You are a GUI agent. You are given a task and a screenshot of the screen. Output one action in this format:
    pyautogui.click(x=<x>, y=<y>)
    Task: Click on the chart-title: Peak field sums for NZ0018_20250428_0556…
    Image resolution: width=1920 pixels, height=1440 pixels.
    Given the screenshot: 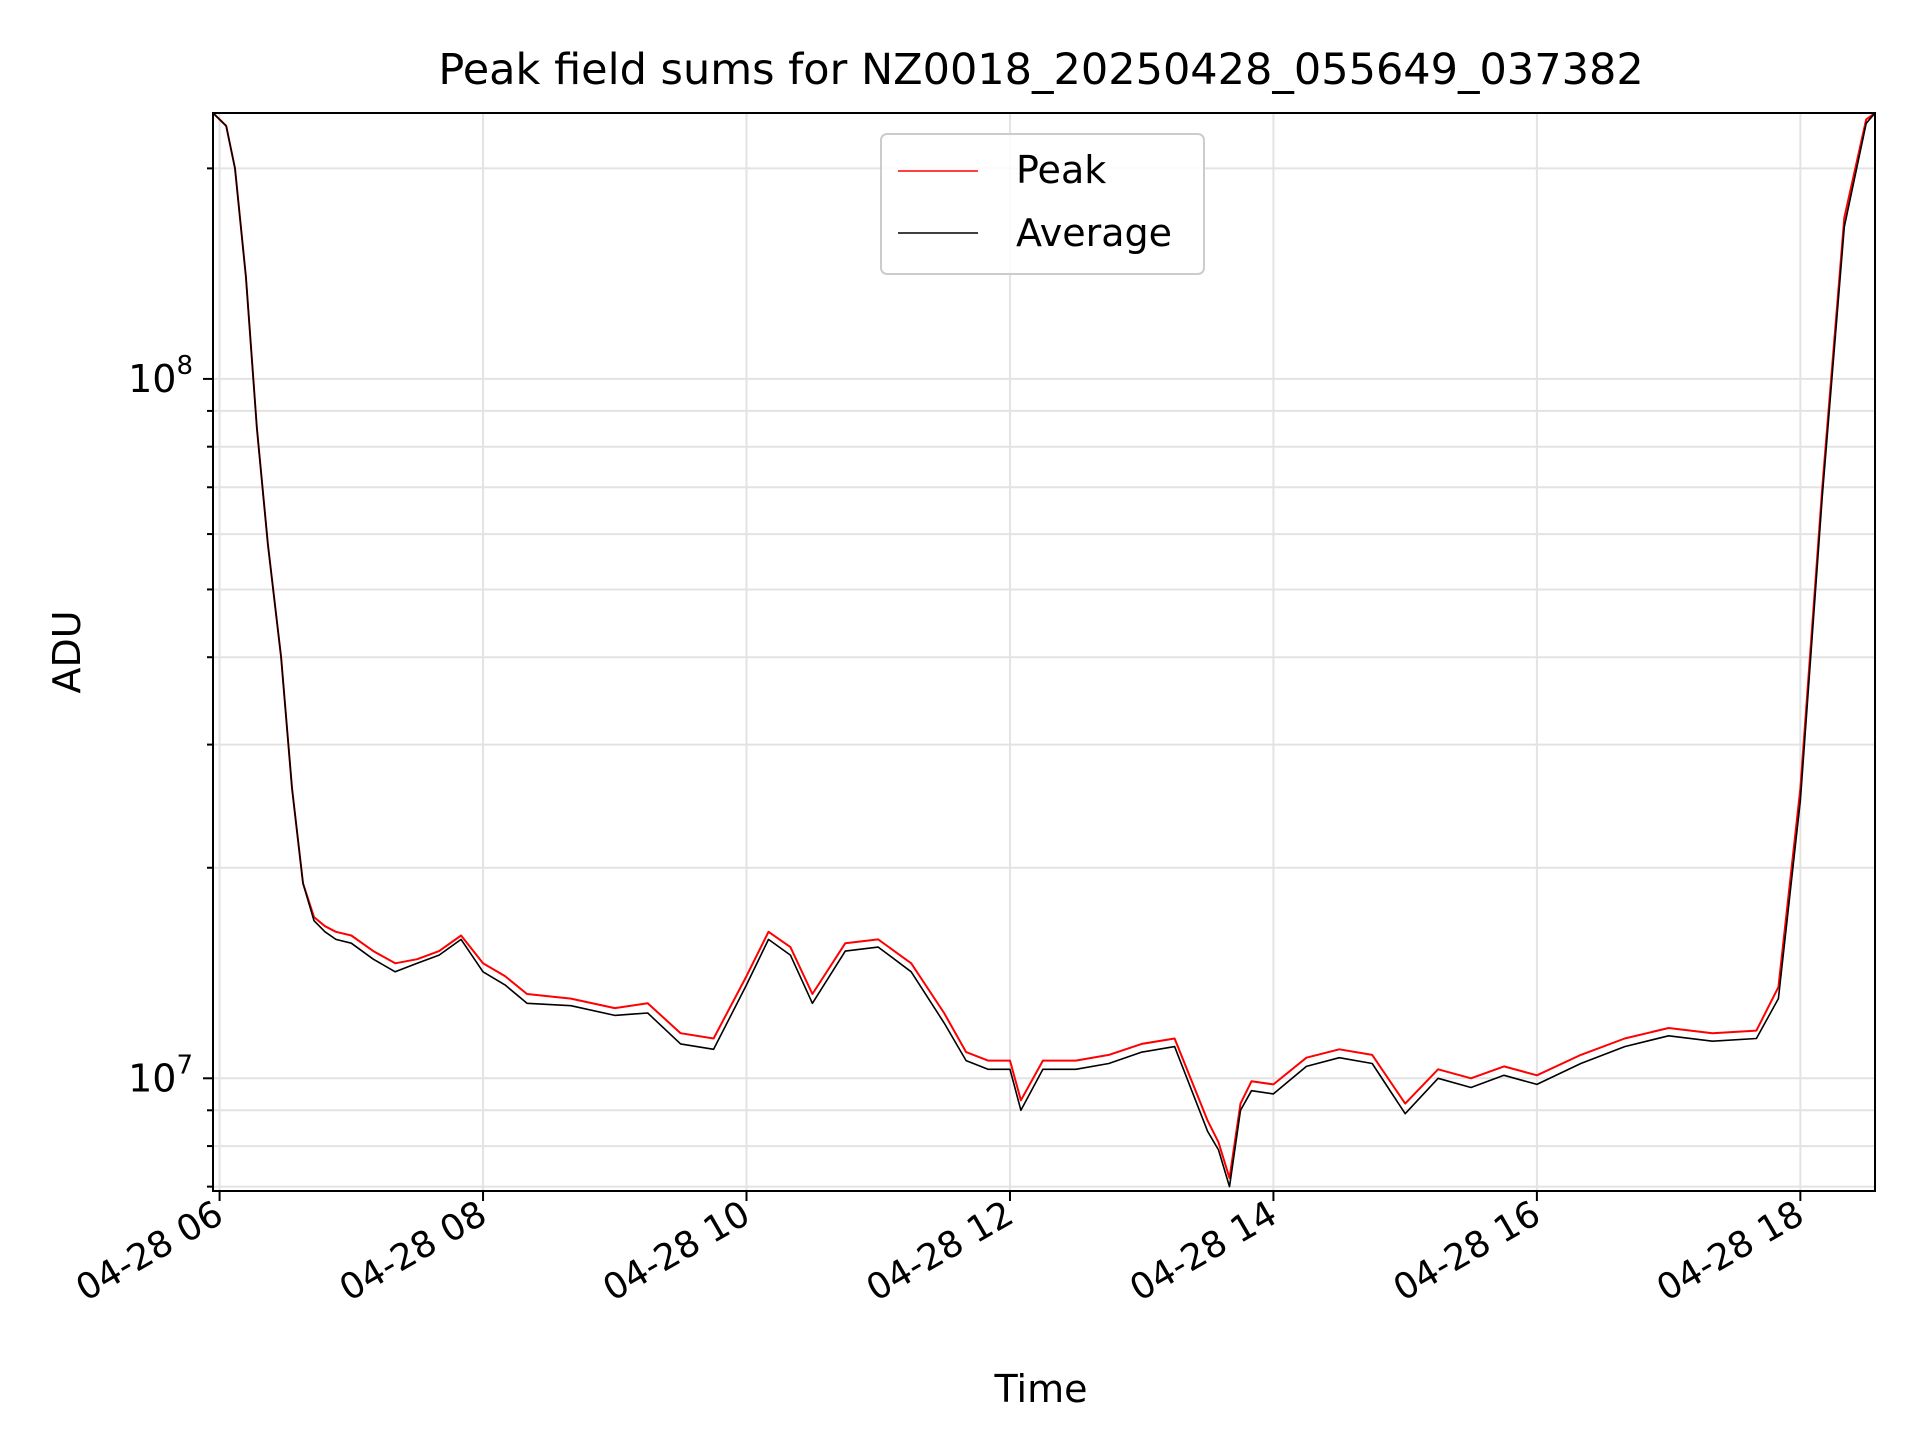 What is the action you would take?
    pyautogui.click(x=1040, y=70)
    